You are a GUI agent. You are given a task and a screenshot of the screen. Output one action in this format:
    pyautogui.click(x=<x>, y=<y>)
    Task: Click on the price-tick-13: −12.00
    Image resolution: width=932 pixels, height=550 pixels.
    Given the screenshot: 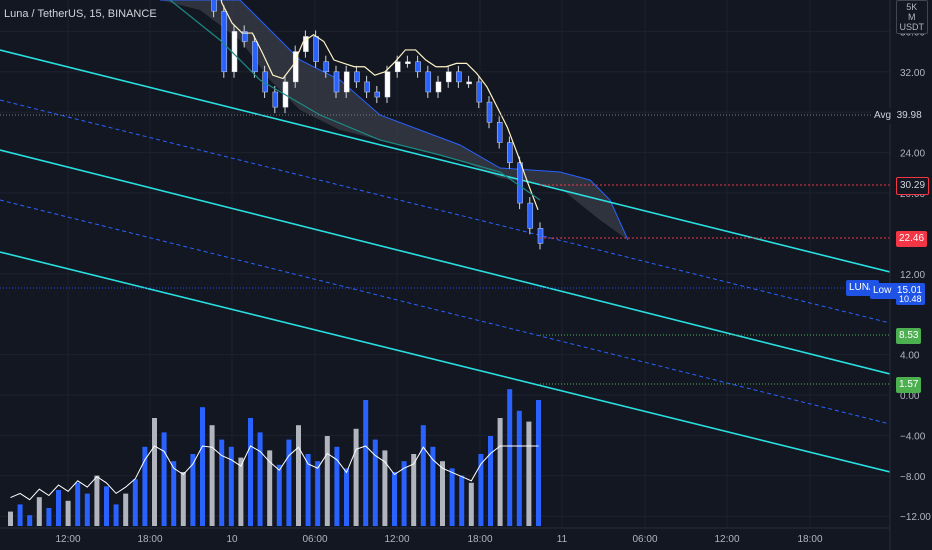 What is the action you would take?
    pyautogui.click(x=915, y=517)
    